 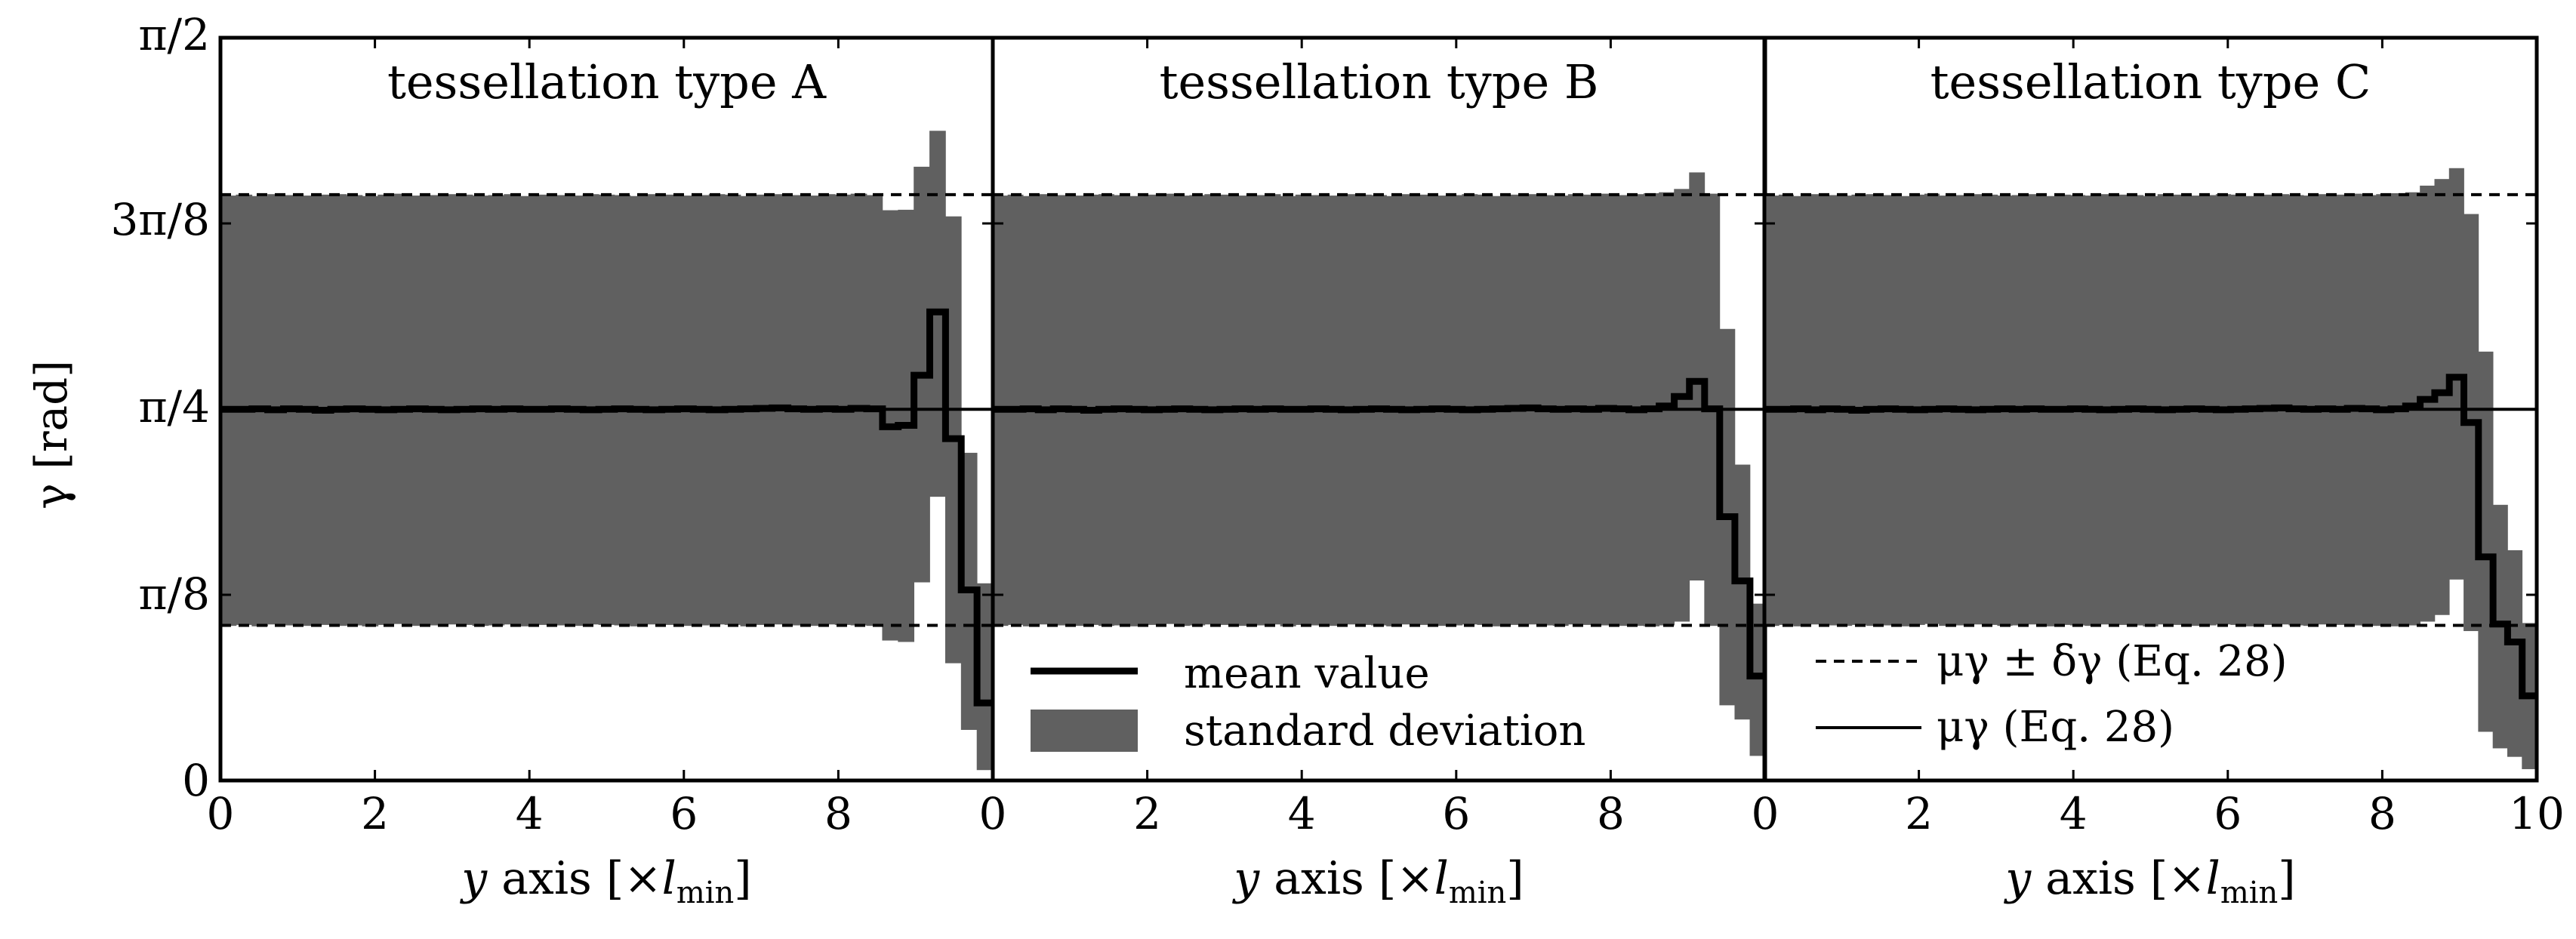 I want to click on panel-c-x-axis-label: y axis [×lmin], so click(x=2149, y=881).